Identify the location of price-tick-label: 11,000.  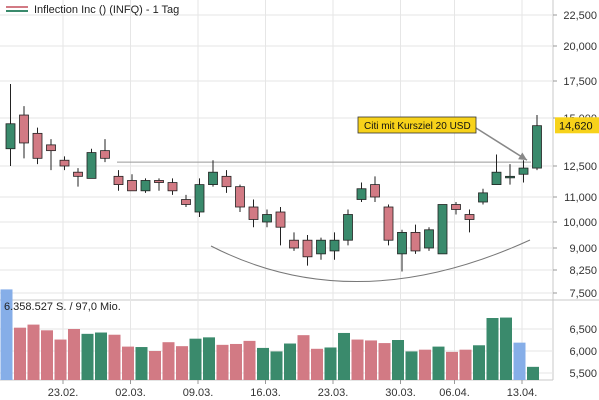
(580, 198).